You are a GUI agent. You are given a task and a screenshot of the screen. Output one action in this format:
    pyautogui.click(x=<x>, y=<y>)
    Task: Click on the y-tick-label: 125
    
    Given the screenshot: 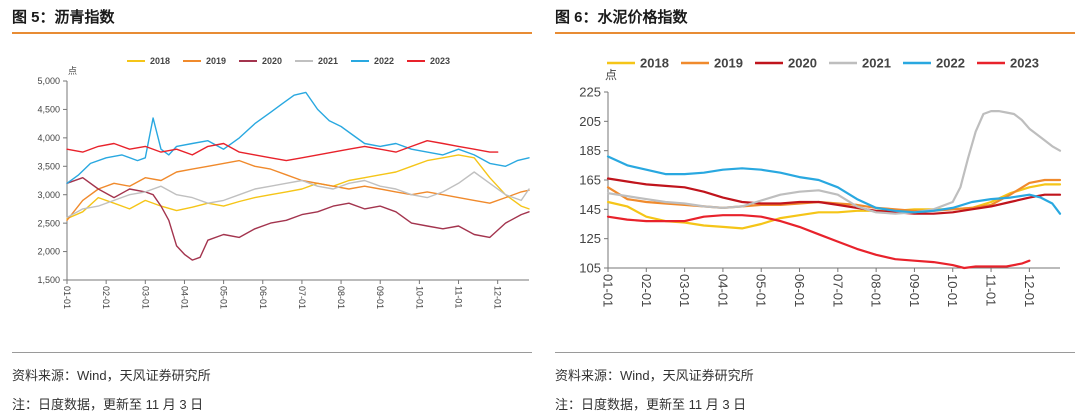 What is the action you would take?
    pyautogui.click(x=590, y=238)
    